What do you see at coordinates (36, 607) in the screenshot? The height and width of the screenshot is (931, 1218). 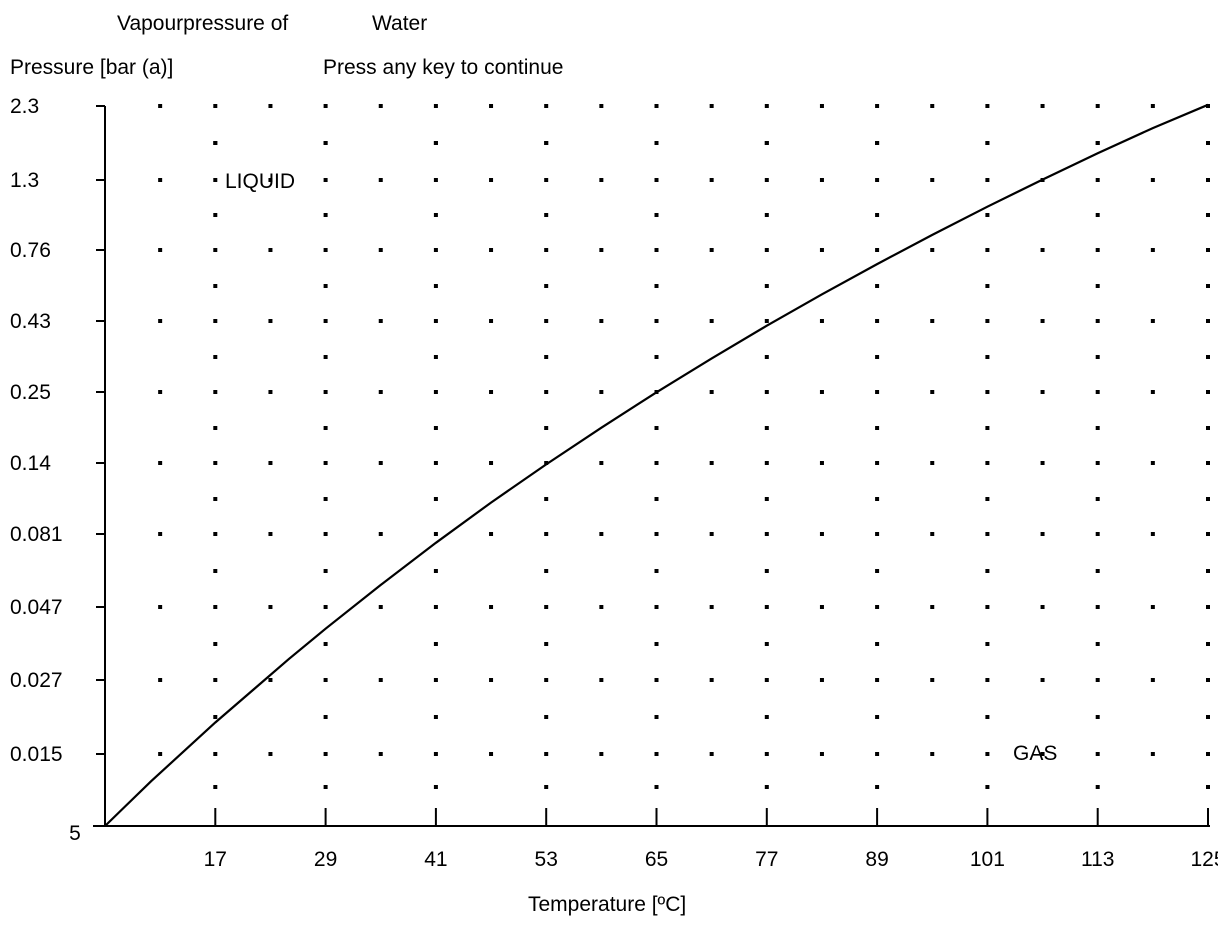 I see `y-tick-label: 0.047` at bounding box center [36, 607].